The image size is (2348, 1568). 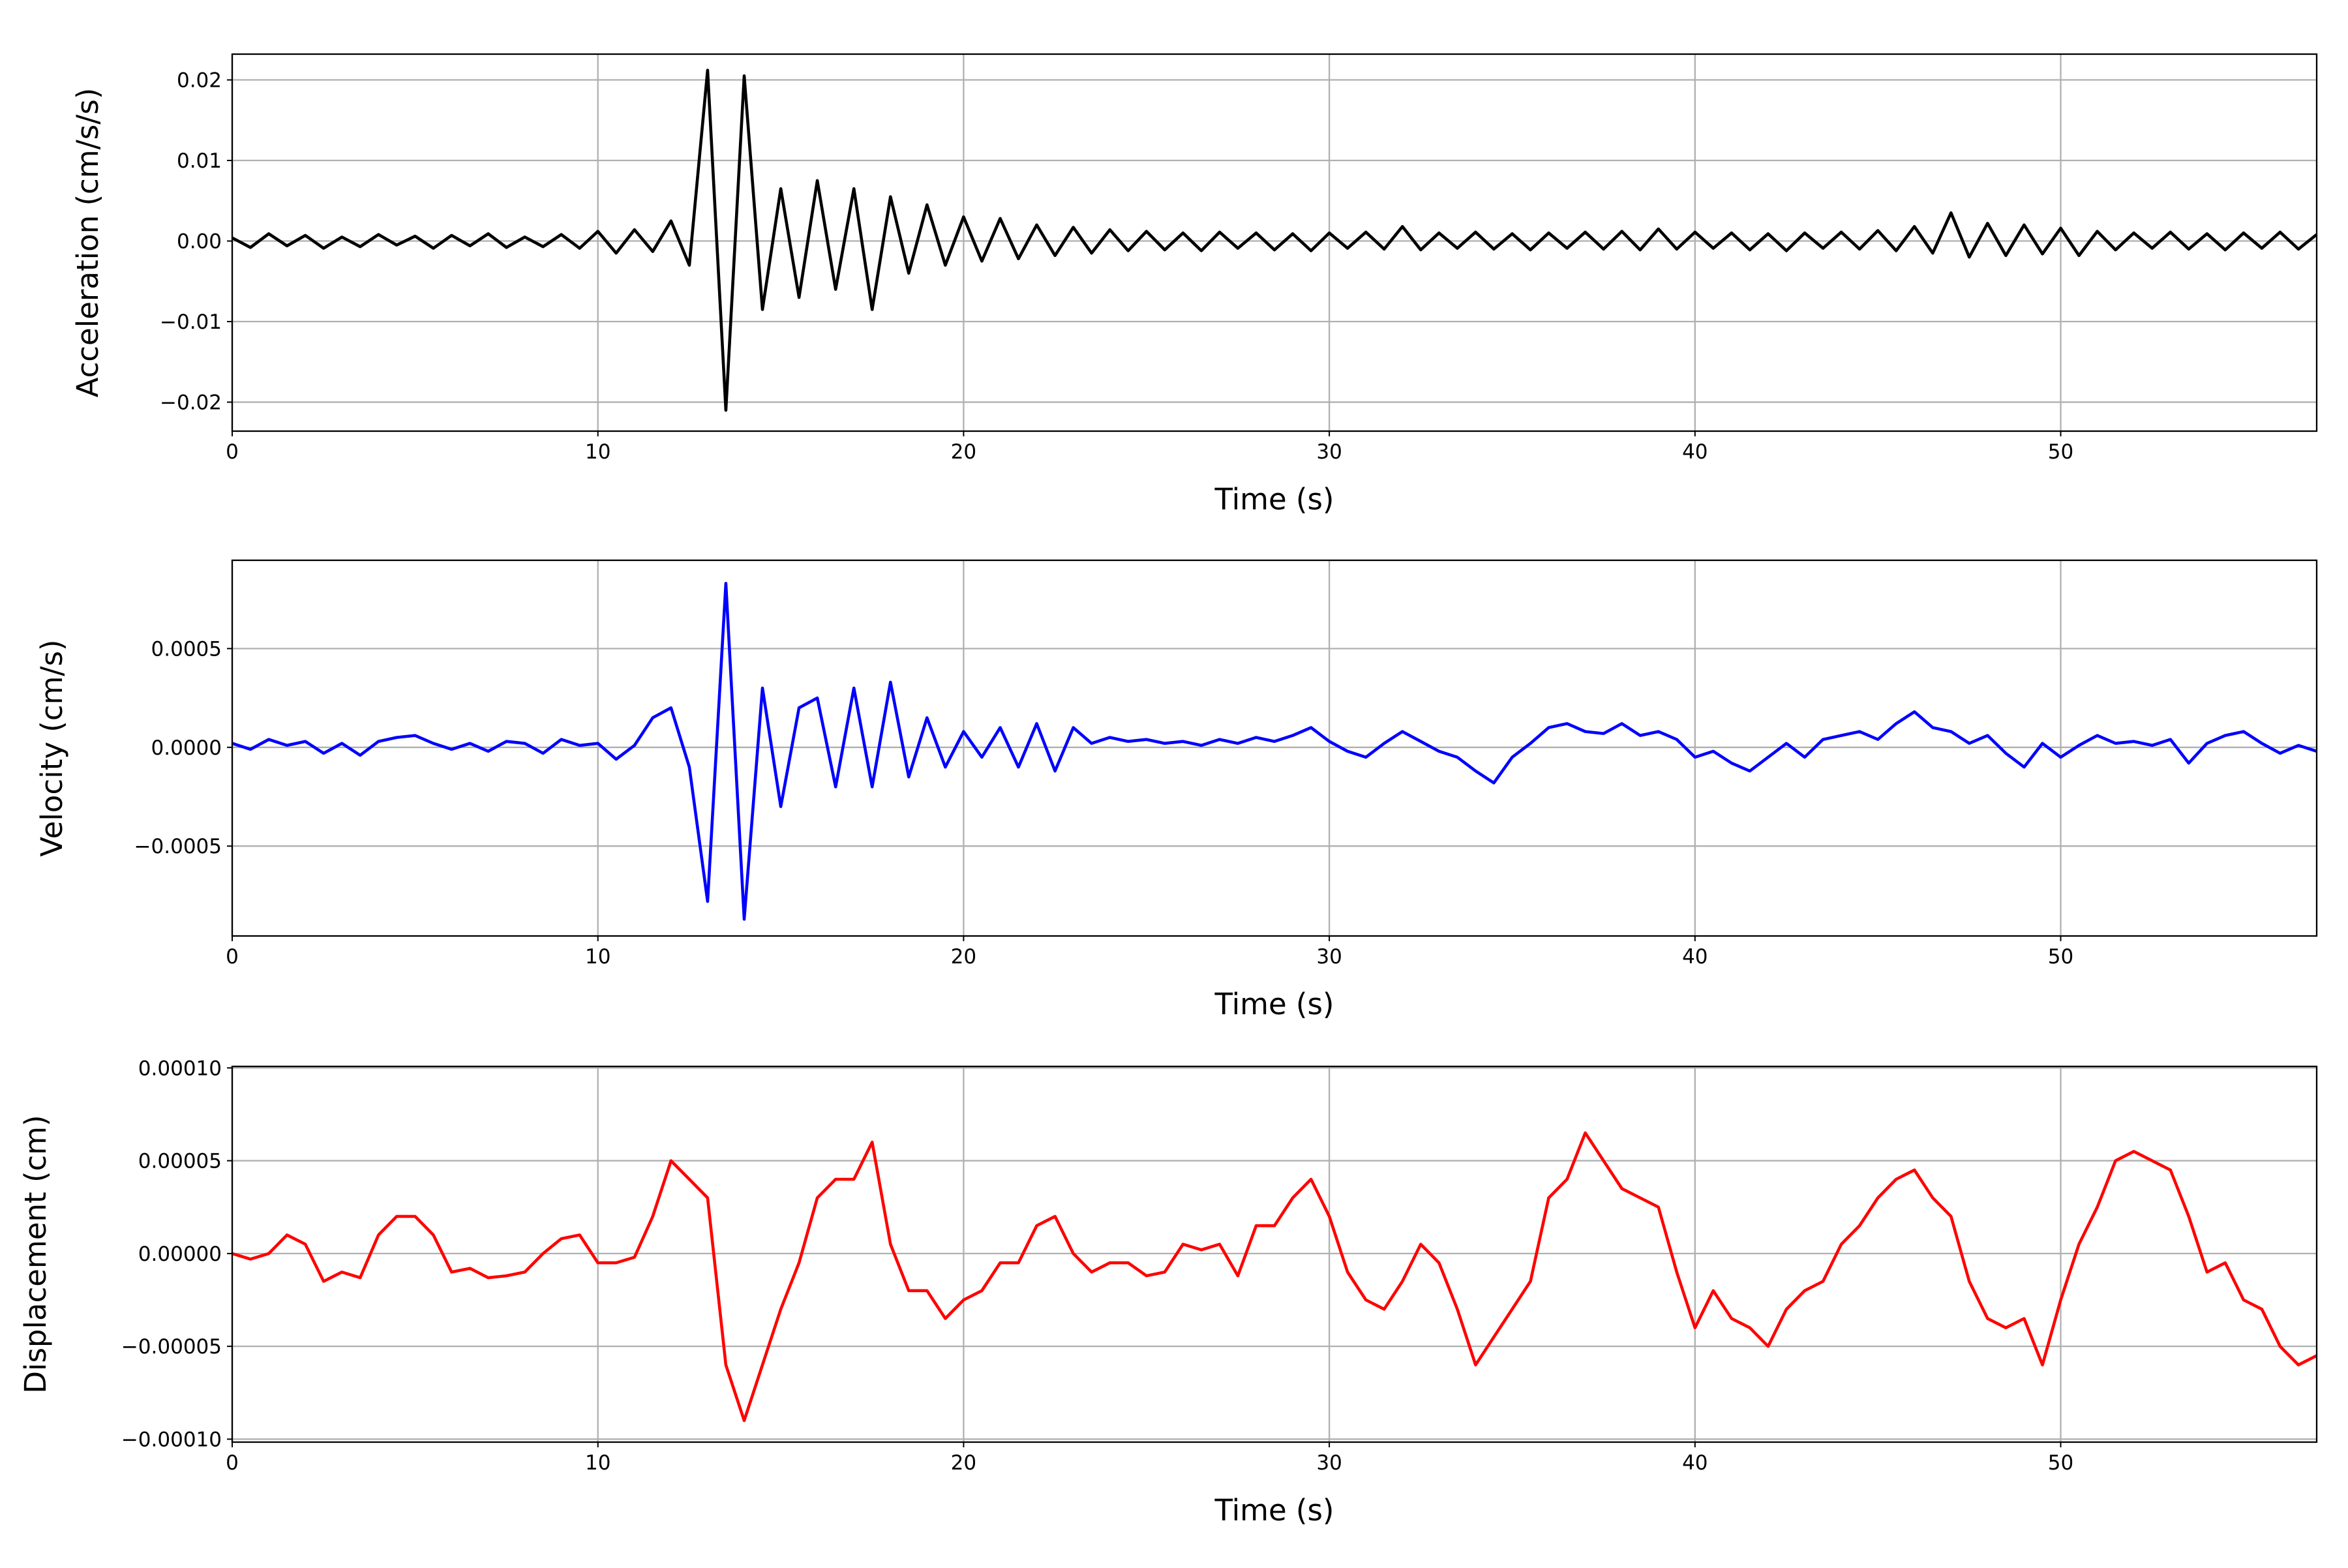 What do you see at coordinates (187, 649) in the screenshot?
I see `y-tick-label: 0.0005` at bounding box center [187, 649].